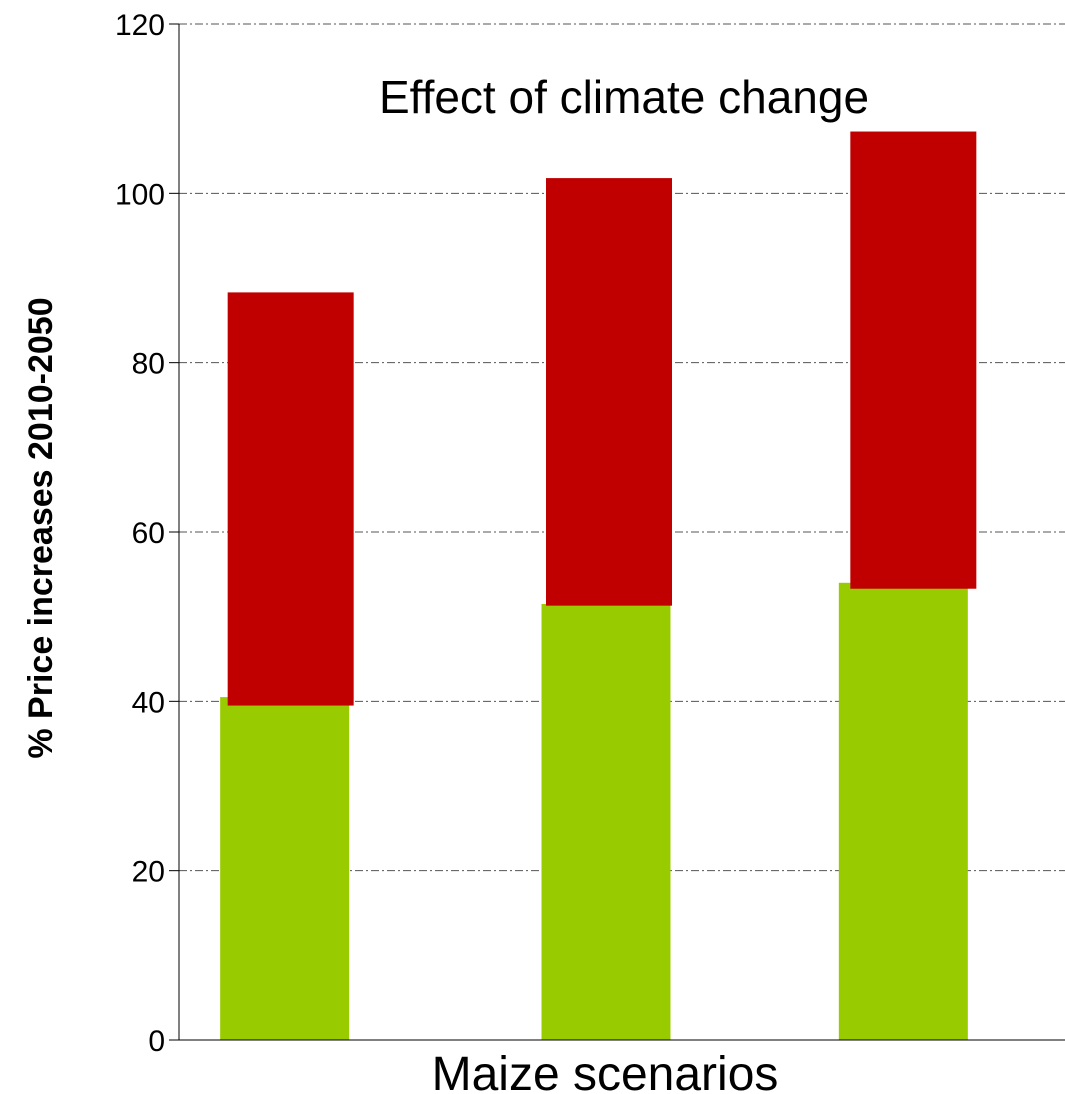  What do you see at coordinates (624, 97) in the screenshot?
I see `chart-annotation: Effect of climate change` at bounding box center [624, 97].